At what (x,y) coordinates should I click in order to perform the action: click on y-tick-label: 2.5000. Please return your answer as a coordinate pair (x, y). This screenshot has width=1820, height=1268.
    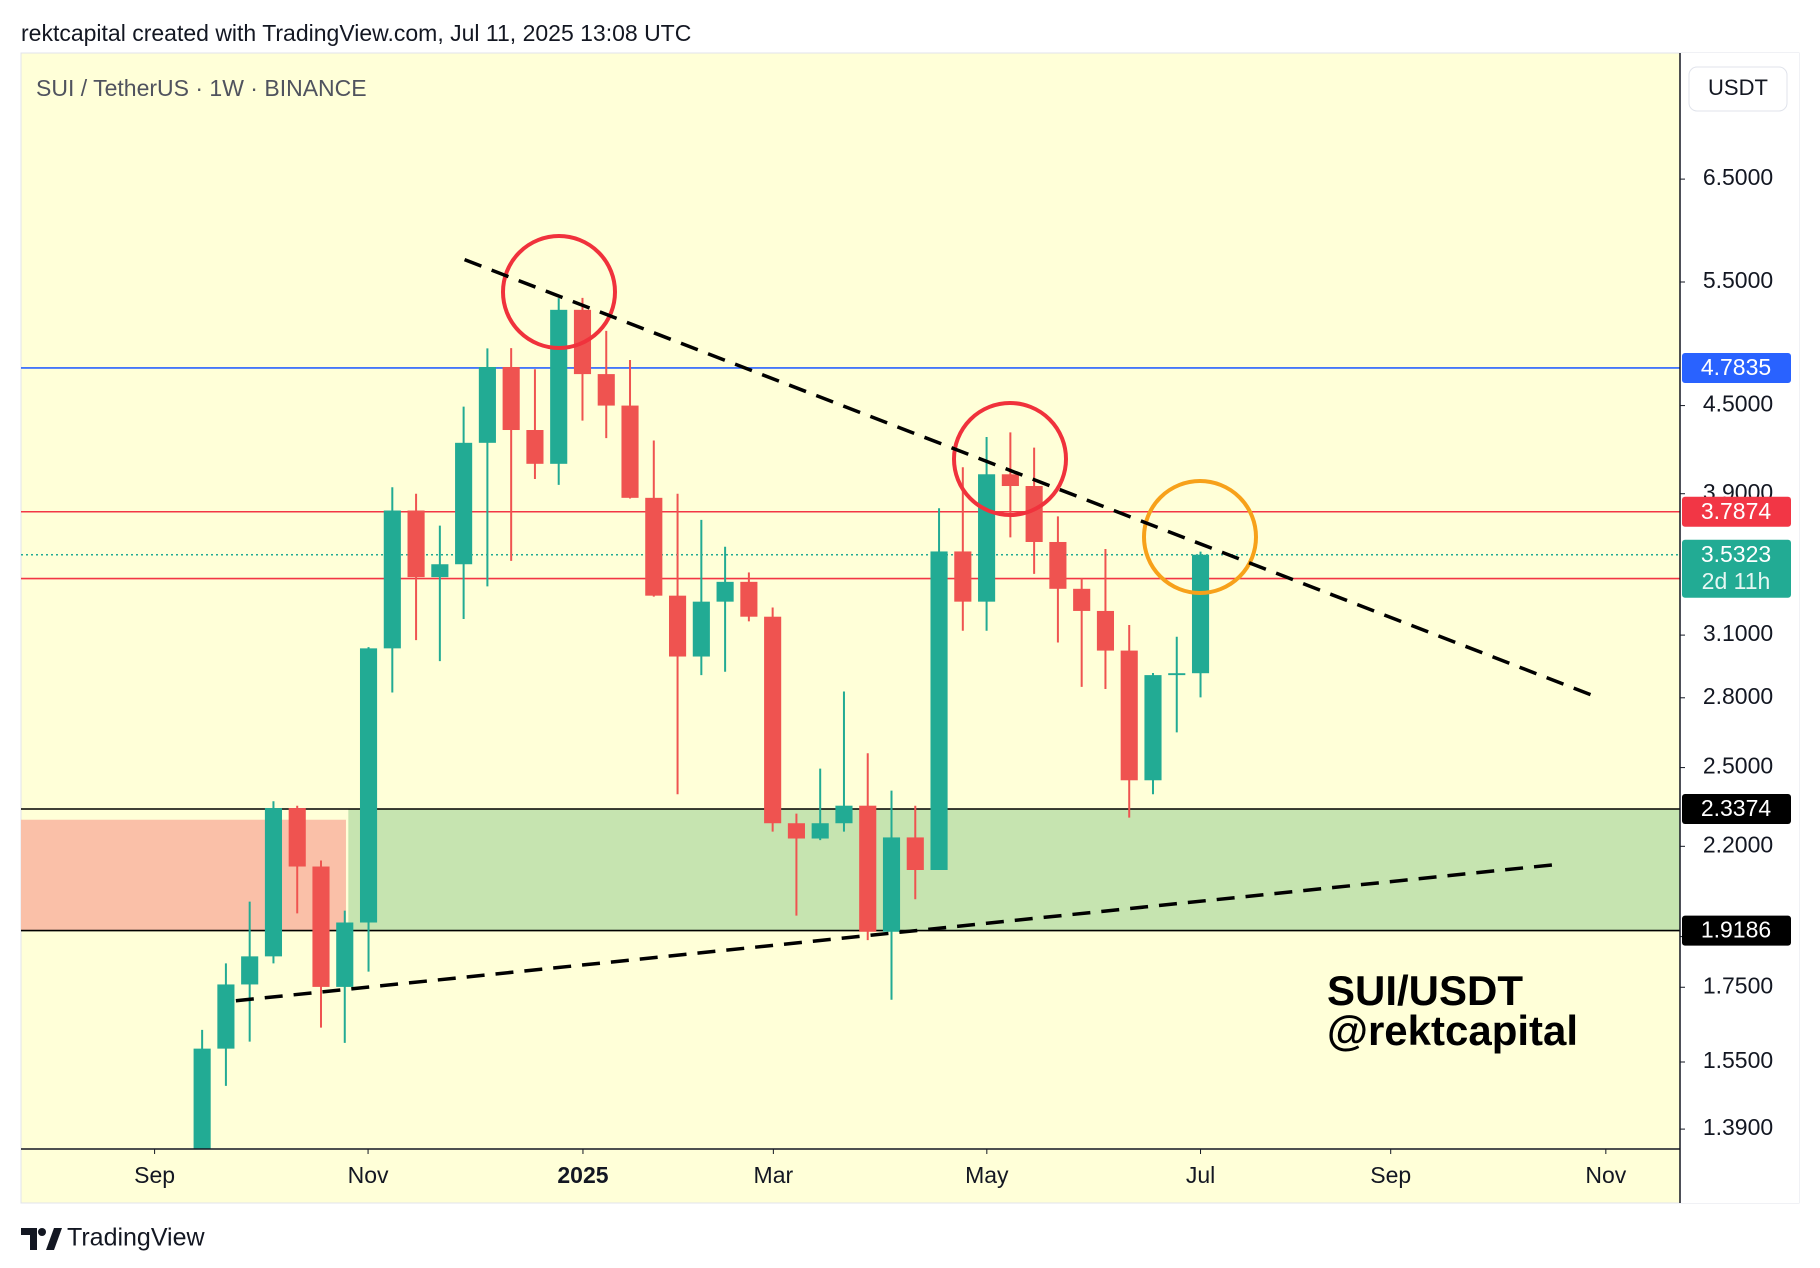
    Looking at the image, I should click on (1738, 766).